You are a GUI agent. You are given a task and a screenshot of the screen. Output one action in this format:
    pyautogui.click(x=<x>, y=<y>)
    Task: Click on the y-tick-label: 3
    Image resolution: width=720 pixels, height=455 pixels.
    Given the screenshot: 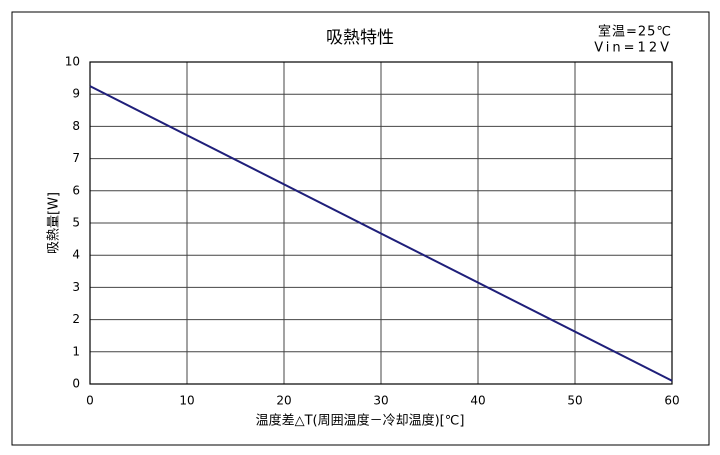 What is the action you would take?
    pyautogui.click(x=76, y=287)
    